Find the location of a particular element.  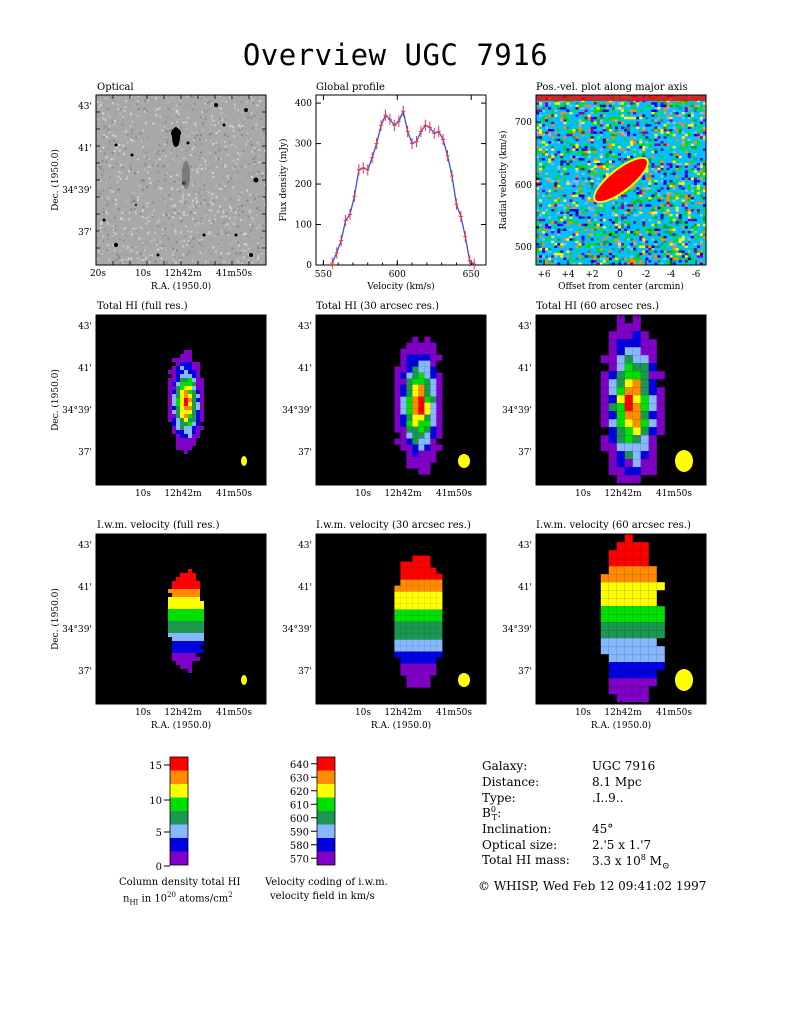

star is located at coordinates (116, 245).